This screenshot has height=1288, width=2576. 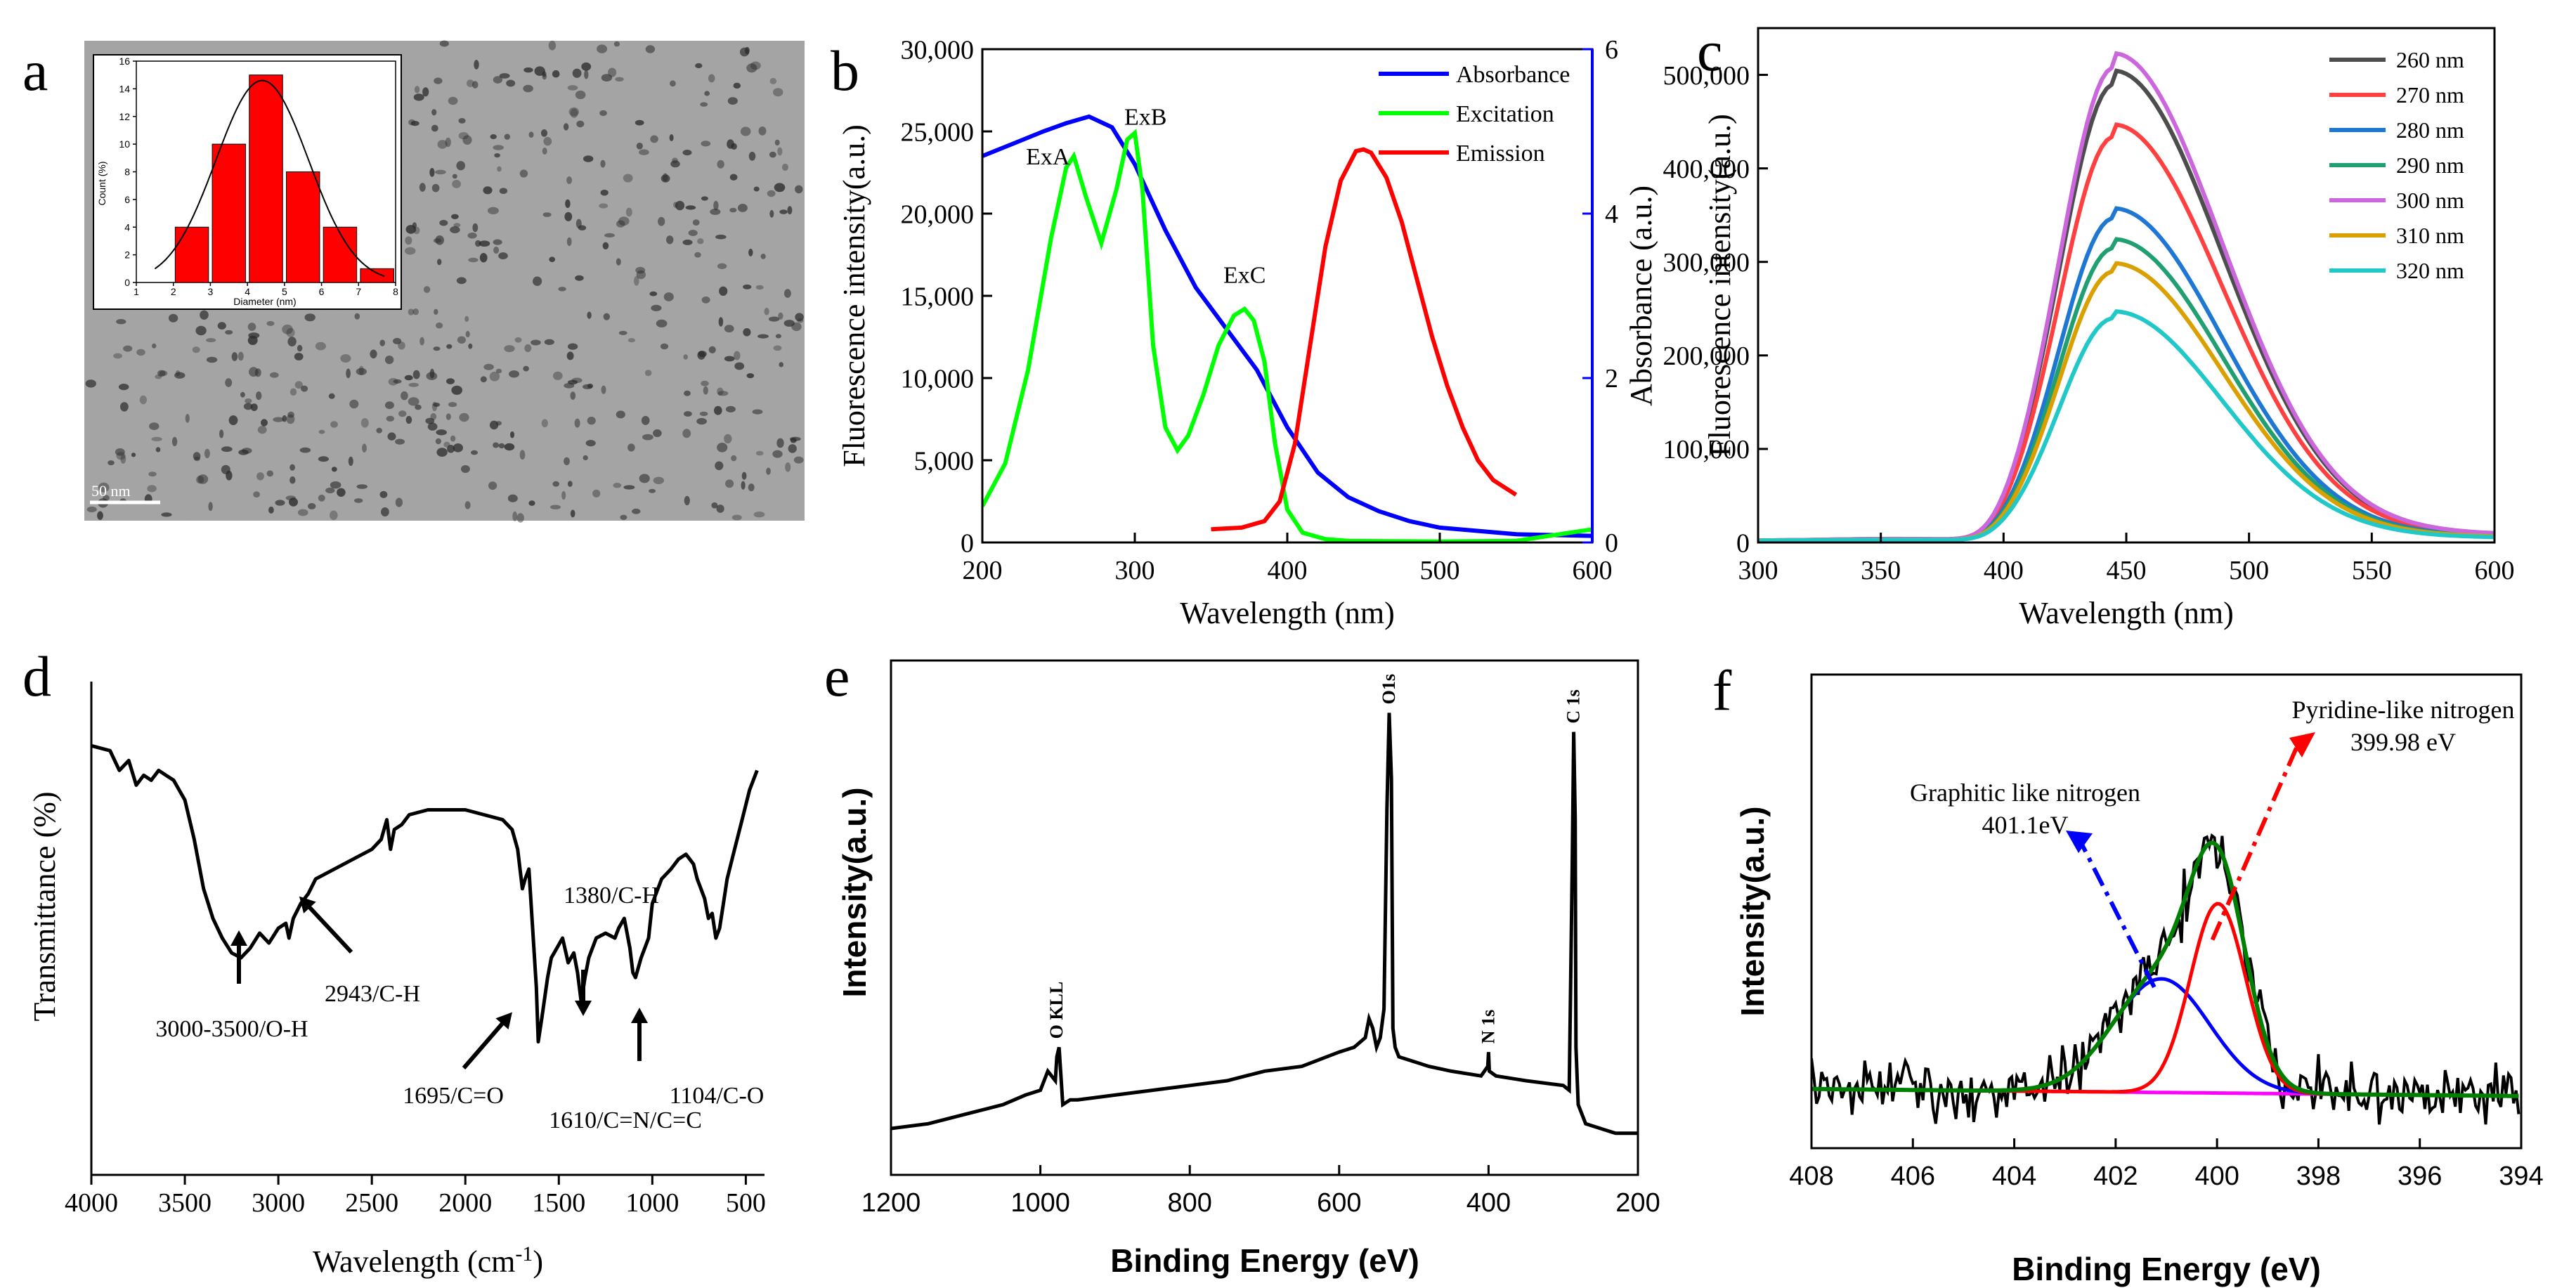 What do you see at coordinates (372, 994) in the screenshot?
I see `d-annotation: 2943/C-H` at bounding box center [372, 994].